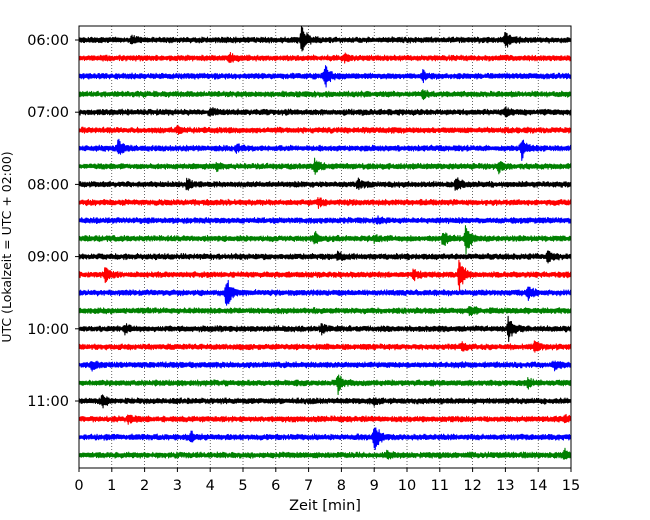 The image size is (650, 520). What do you see at coordinates (275, 486) in the screenshot?
I see `x-tick-label: 6` at bounding box center [275, 486].